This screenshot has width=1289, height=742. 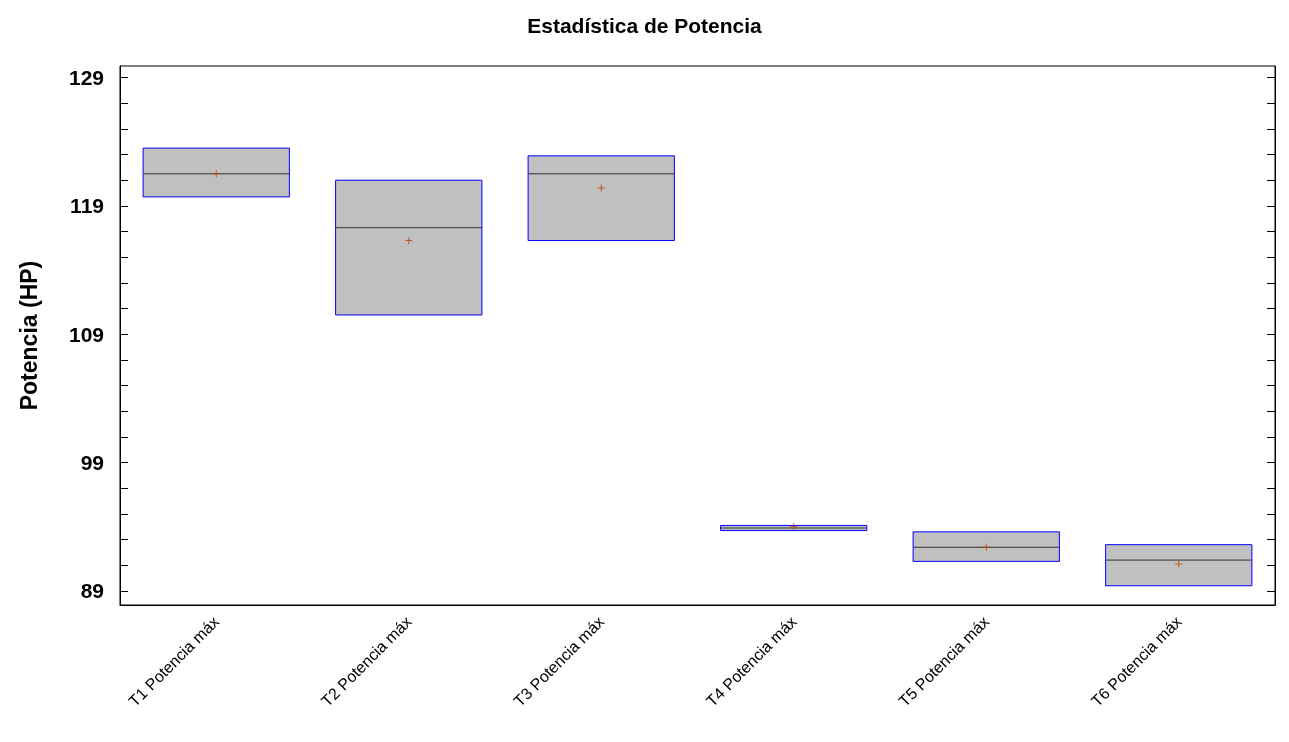 What do you see at coordinates (87, 206) in the screenshot?
I see `y-tick-label: 119` at bounding box center [87, 206].